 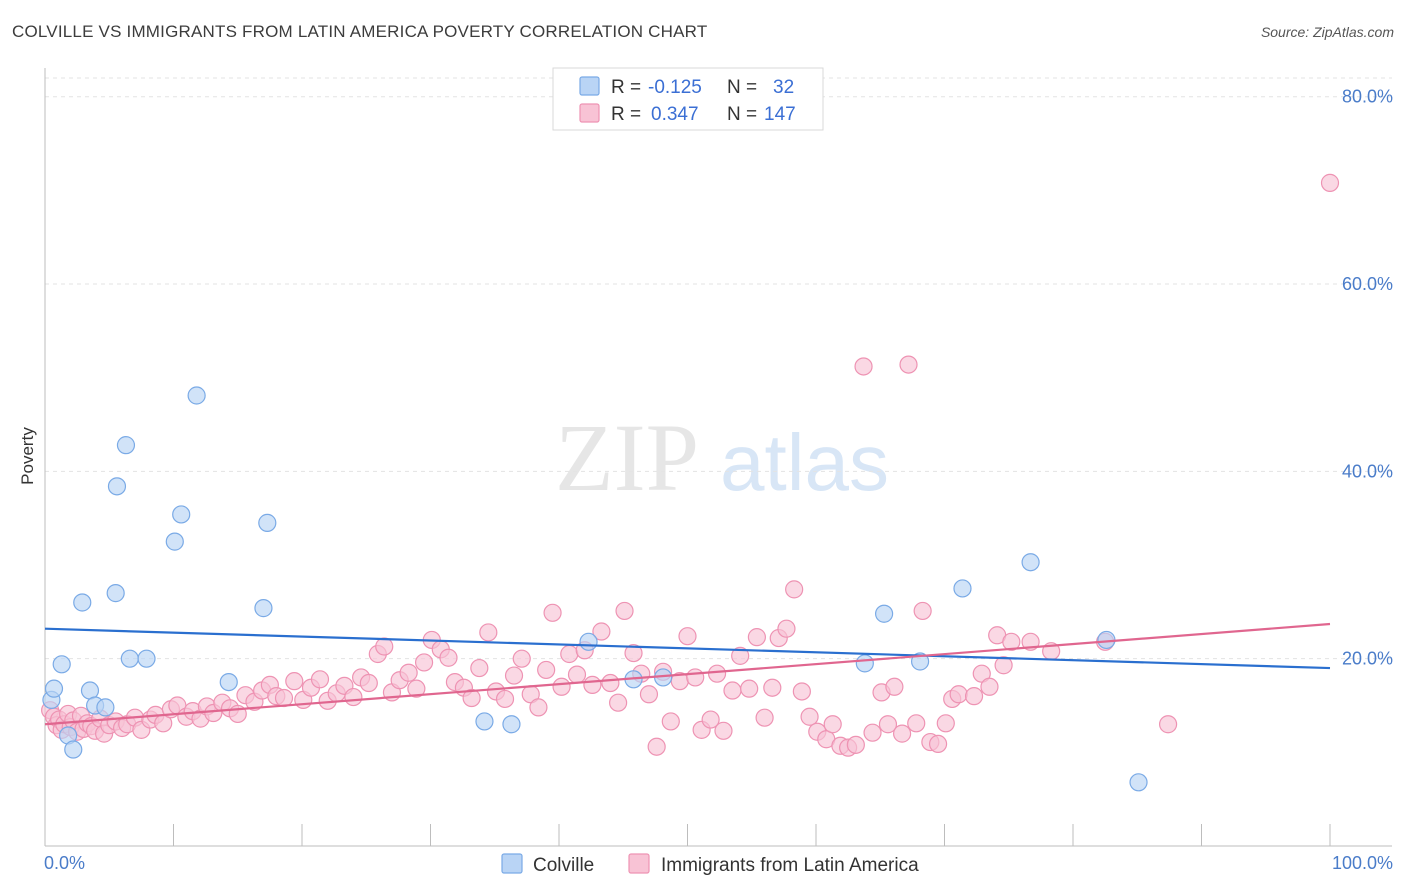 I want to click on latin-america-trend-line, so click(x=687, y=674).